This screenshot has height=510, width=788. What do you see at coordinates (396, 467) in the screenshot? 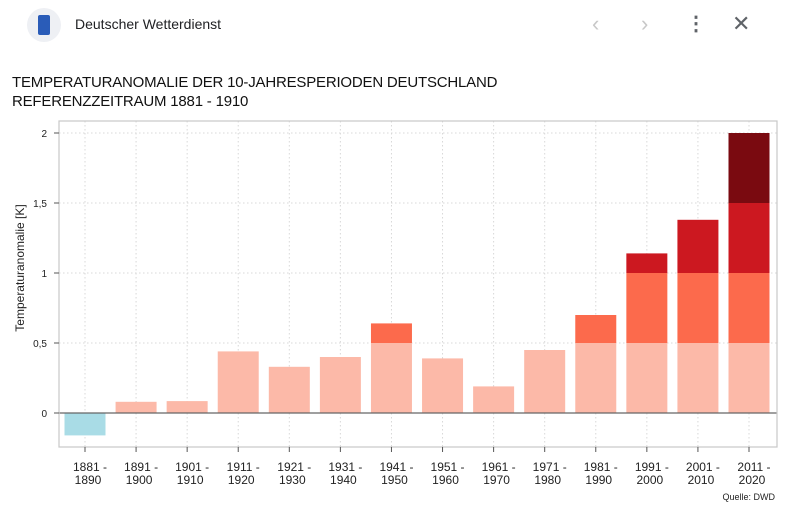
I see `x-tick-label: 1941 -` at bounding box center [396, 467].